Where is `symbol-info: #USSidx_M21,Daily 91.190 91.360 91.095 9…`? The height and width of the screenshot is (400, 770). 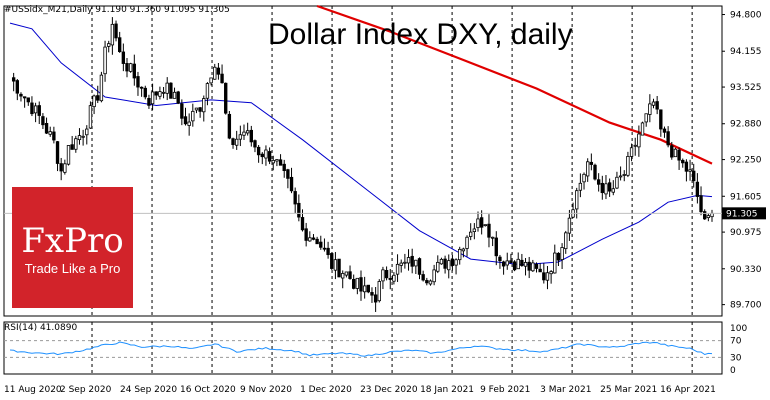 symbol-info: #USSidx_M21,Daily 91.190 91.360 91.095 9… is located at coordinates (117, 10).